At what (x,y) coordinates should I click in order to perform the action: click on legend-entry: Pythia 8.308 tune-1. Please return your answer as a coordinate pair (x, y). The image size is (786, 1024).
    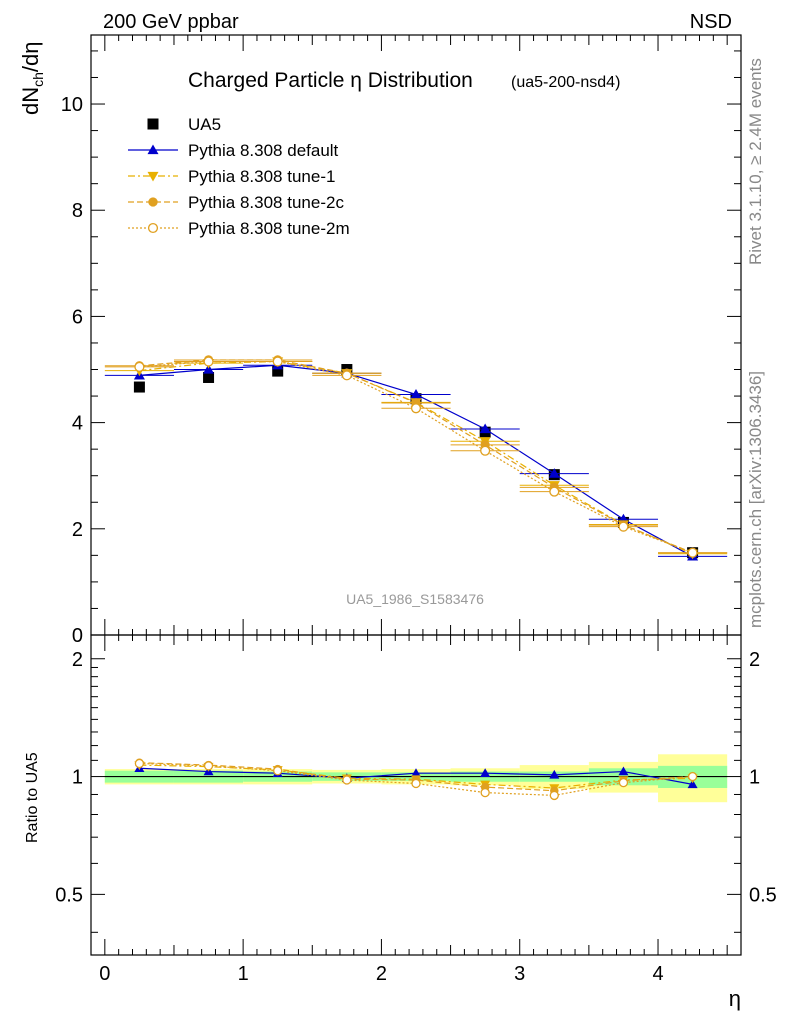
    Looking at the image, I should click on (231, 176).